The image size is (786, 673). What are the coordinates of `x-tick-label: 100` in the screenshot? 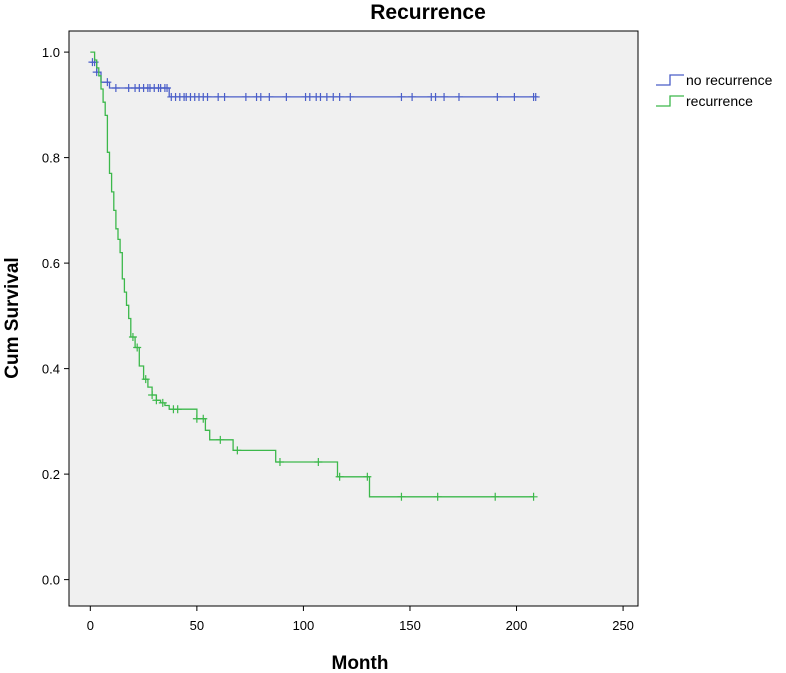 It's located at (304, 625).